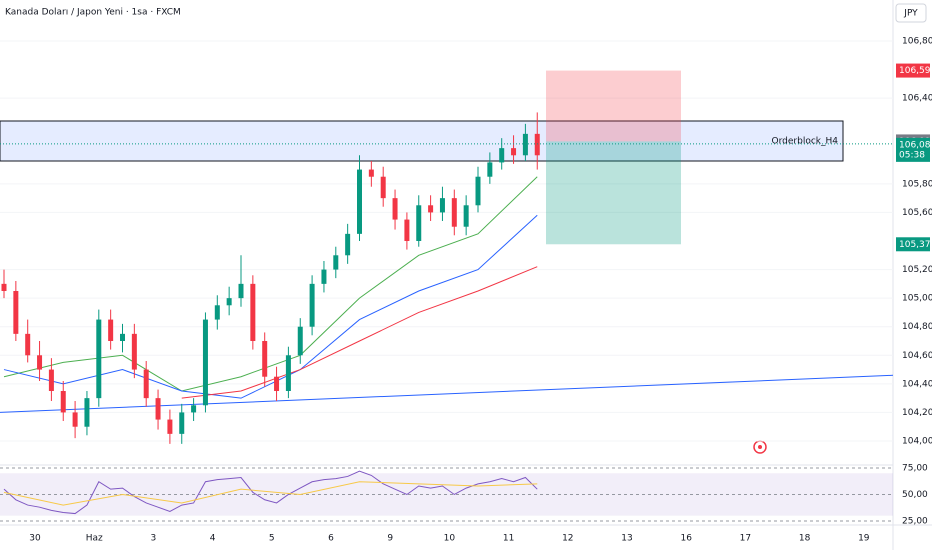 This screenshot has width=932, height=550. I want to click on currency-box, so click(911, 13).